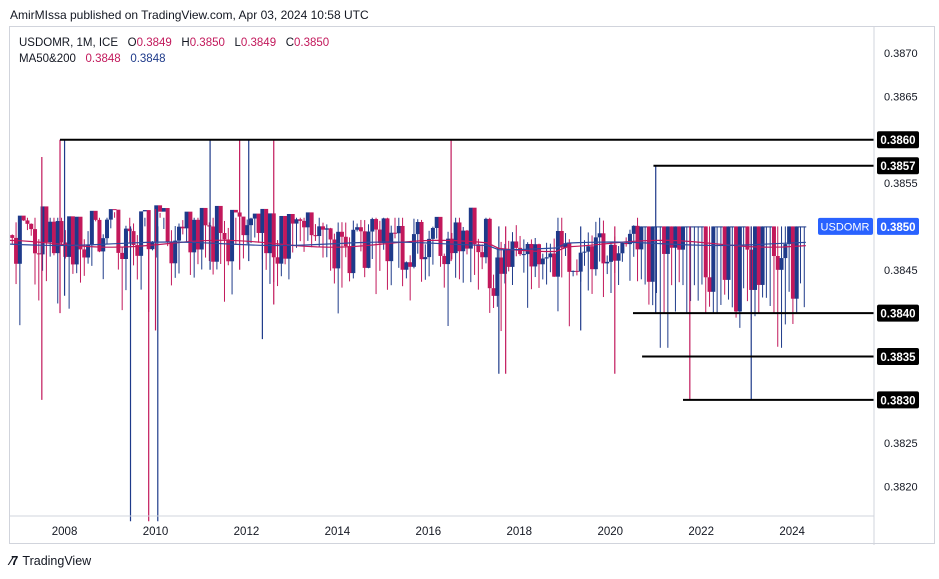 The width and height of the screenshot is (939, 579). I want to click on y-tick-label: 0.3825, so click(901, 444).